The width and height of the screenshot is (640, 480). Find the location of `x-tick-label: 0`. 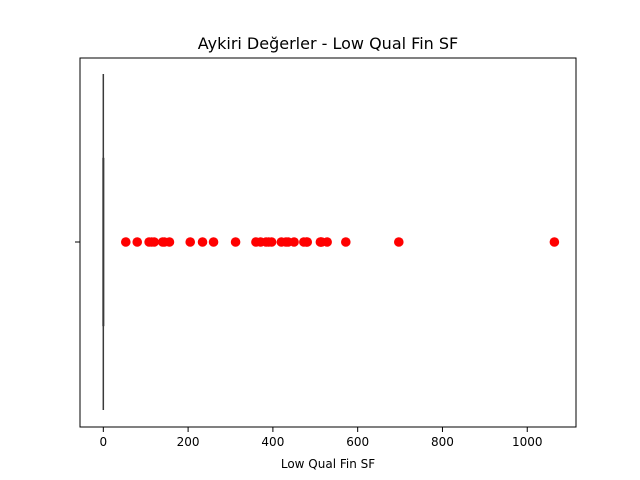

x-tick-label: 0 is located at coordinates (103, 442).